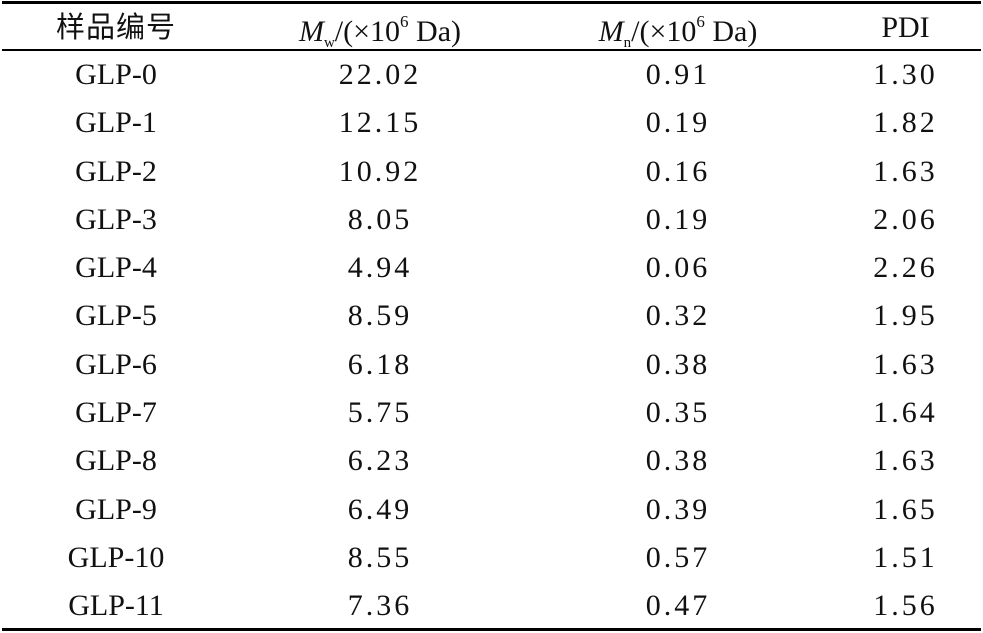 The width and height of the screenshot is (983, 633). Describe the element at coordinates (380, 364) in the screenshot. I see `cell-mw: 6.18` at that location.